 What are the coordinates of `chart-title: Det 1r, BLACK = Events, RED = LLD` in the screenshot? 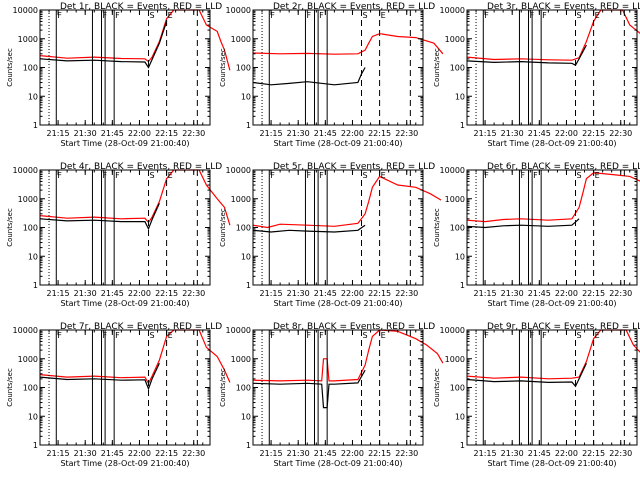 It's located at (141, 7).